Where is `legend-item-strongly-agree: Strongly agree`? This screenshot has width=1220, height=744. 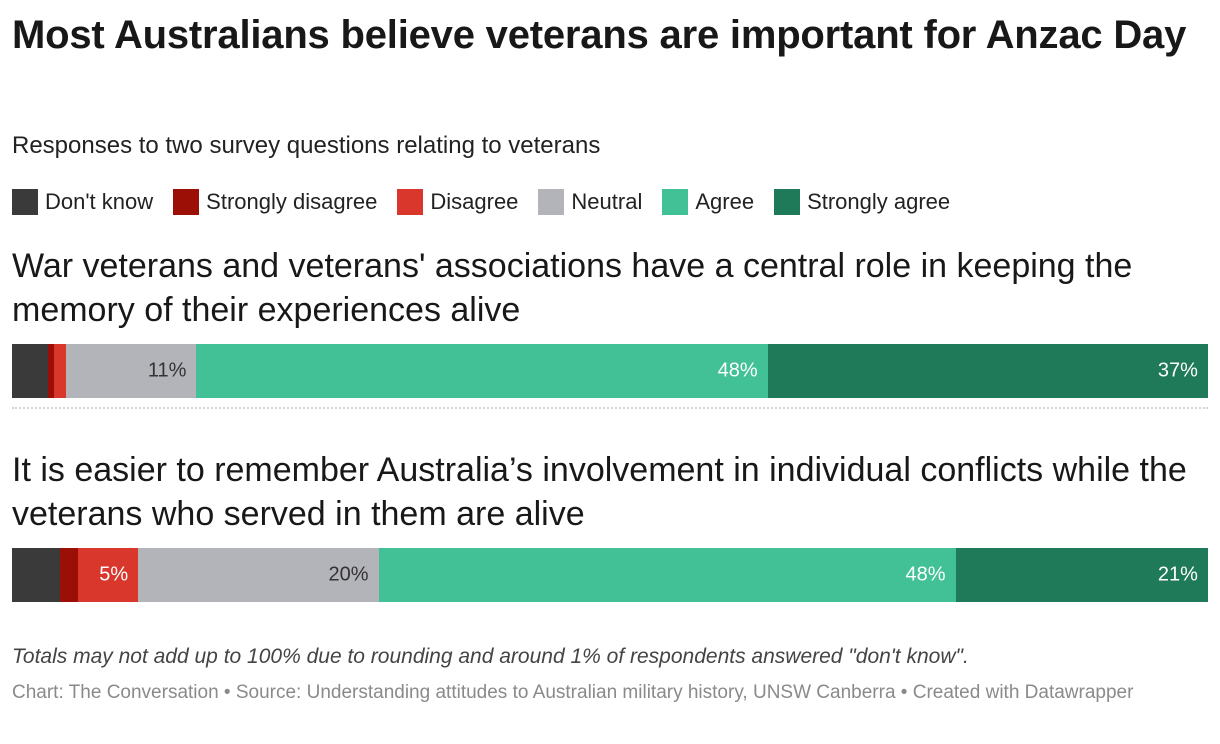
legend-item-strongly-agree: Strongly agree is located at coordinates (862, 202).